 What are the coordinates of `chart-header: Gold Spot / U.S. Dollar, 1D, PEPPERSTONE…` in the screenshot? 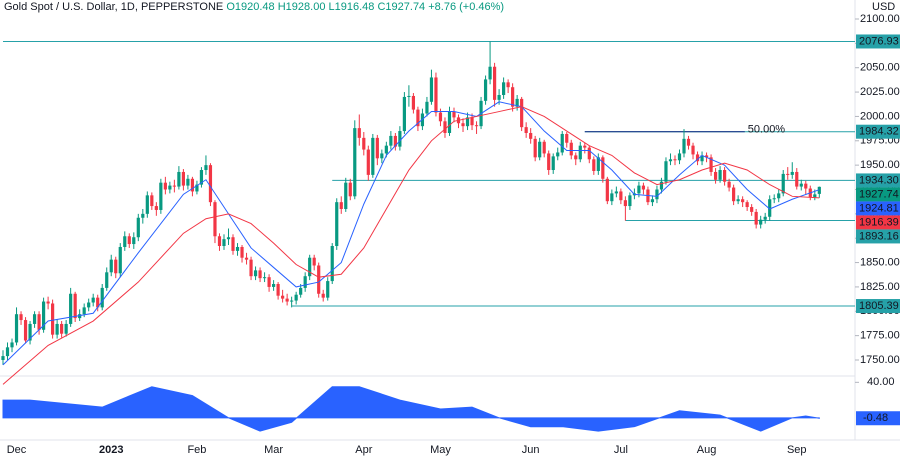 It's located at (254, 7).